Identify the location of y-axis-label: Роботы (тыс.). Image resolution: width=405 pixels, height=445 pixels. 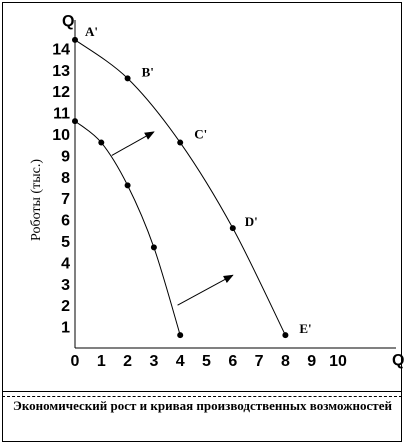
(36, 200).